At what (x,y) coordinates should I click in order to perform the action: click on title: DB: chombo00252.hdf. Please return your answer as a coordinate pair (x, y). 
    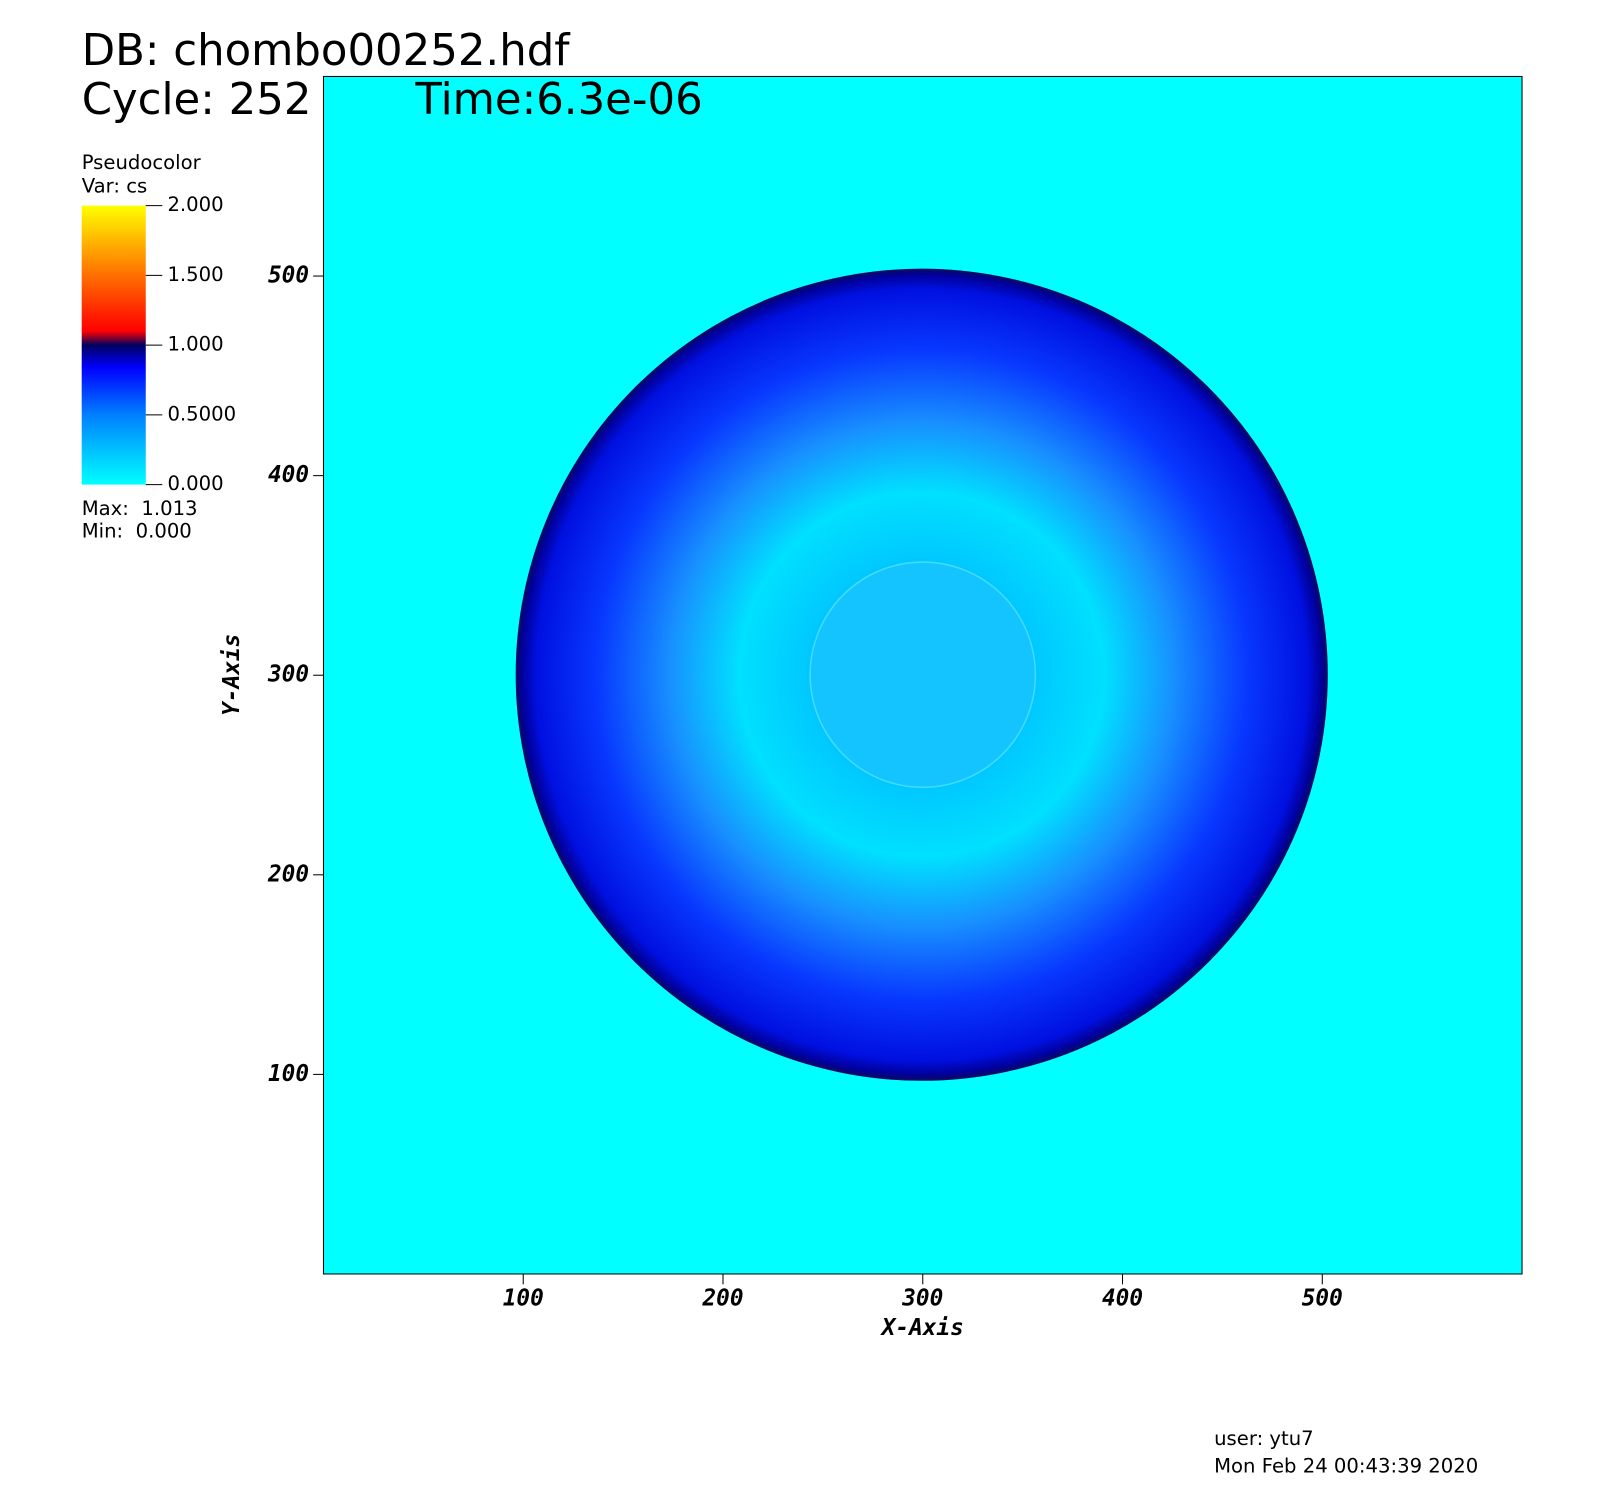
    Looking at the image, I should click on (327, 51).